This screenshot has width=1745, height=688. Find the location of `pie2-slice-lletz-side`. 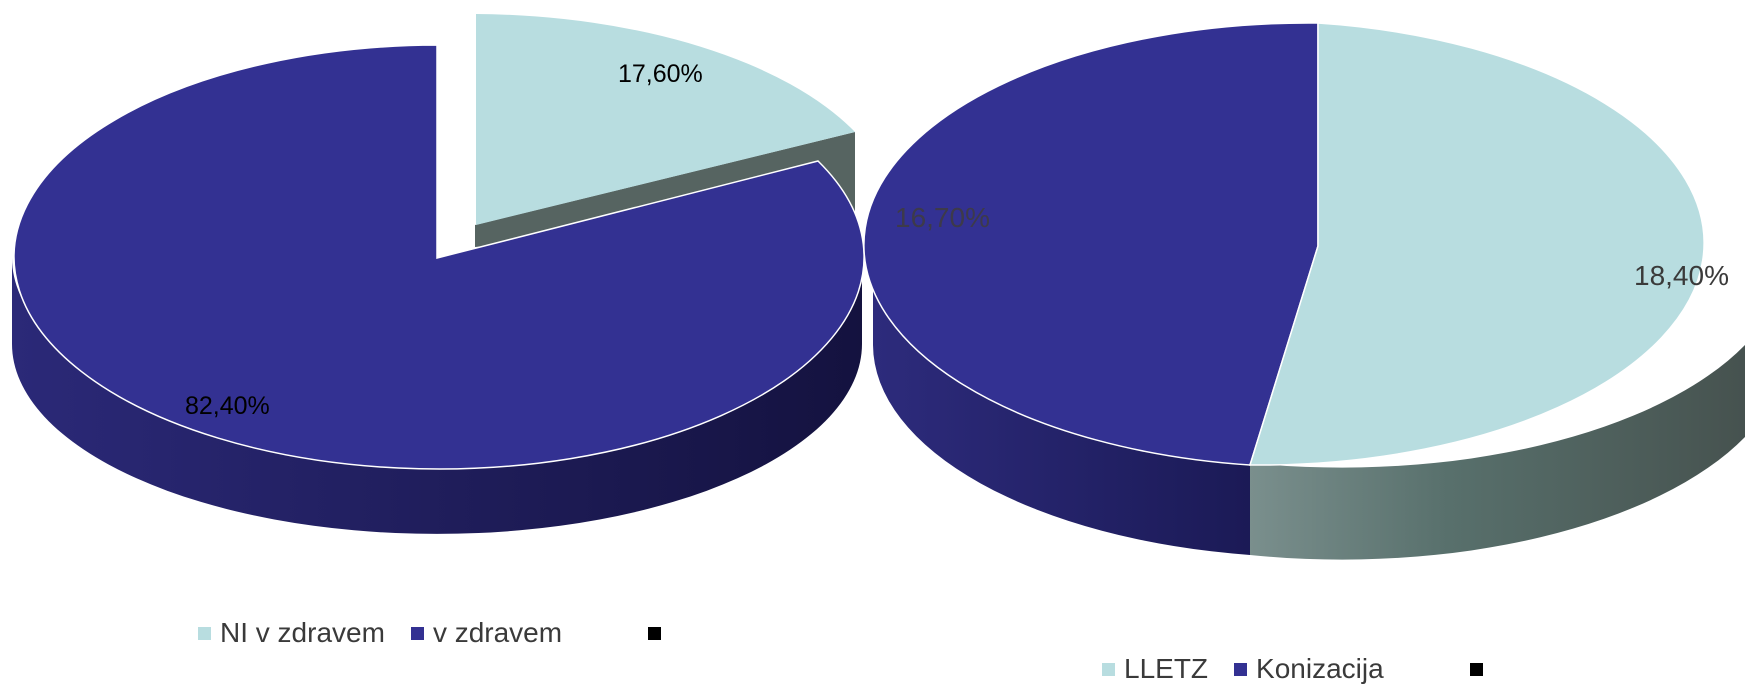

pie2-slice-lletz-side is located at coordinates (1497, 452).